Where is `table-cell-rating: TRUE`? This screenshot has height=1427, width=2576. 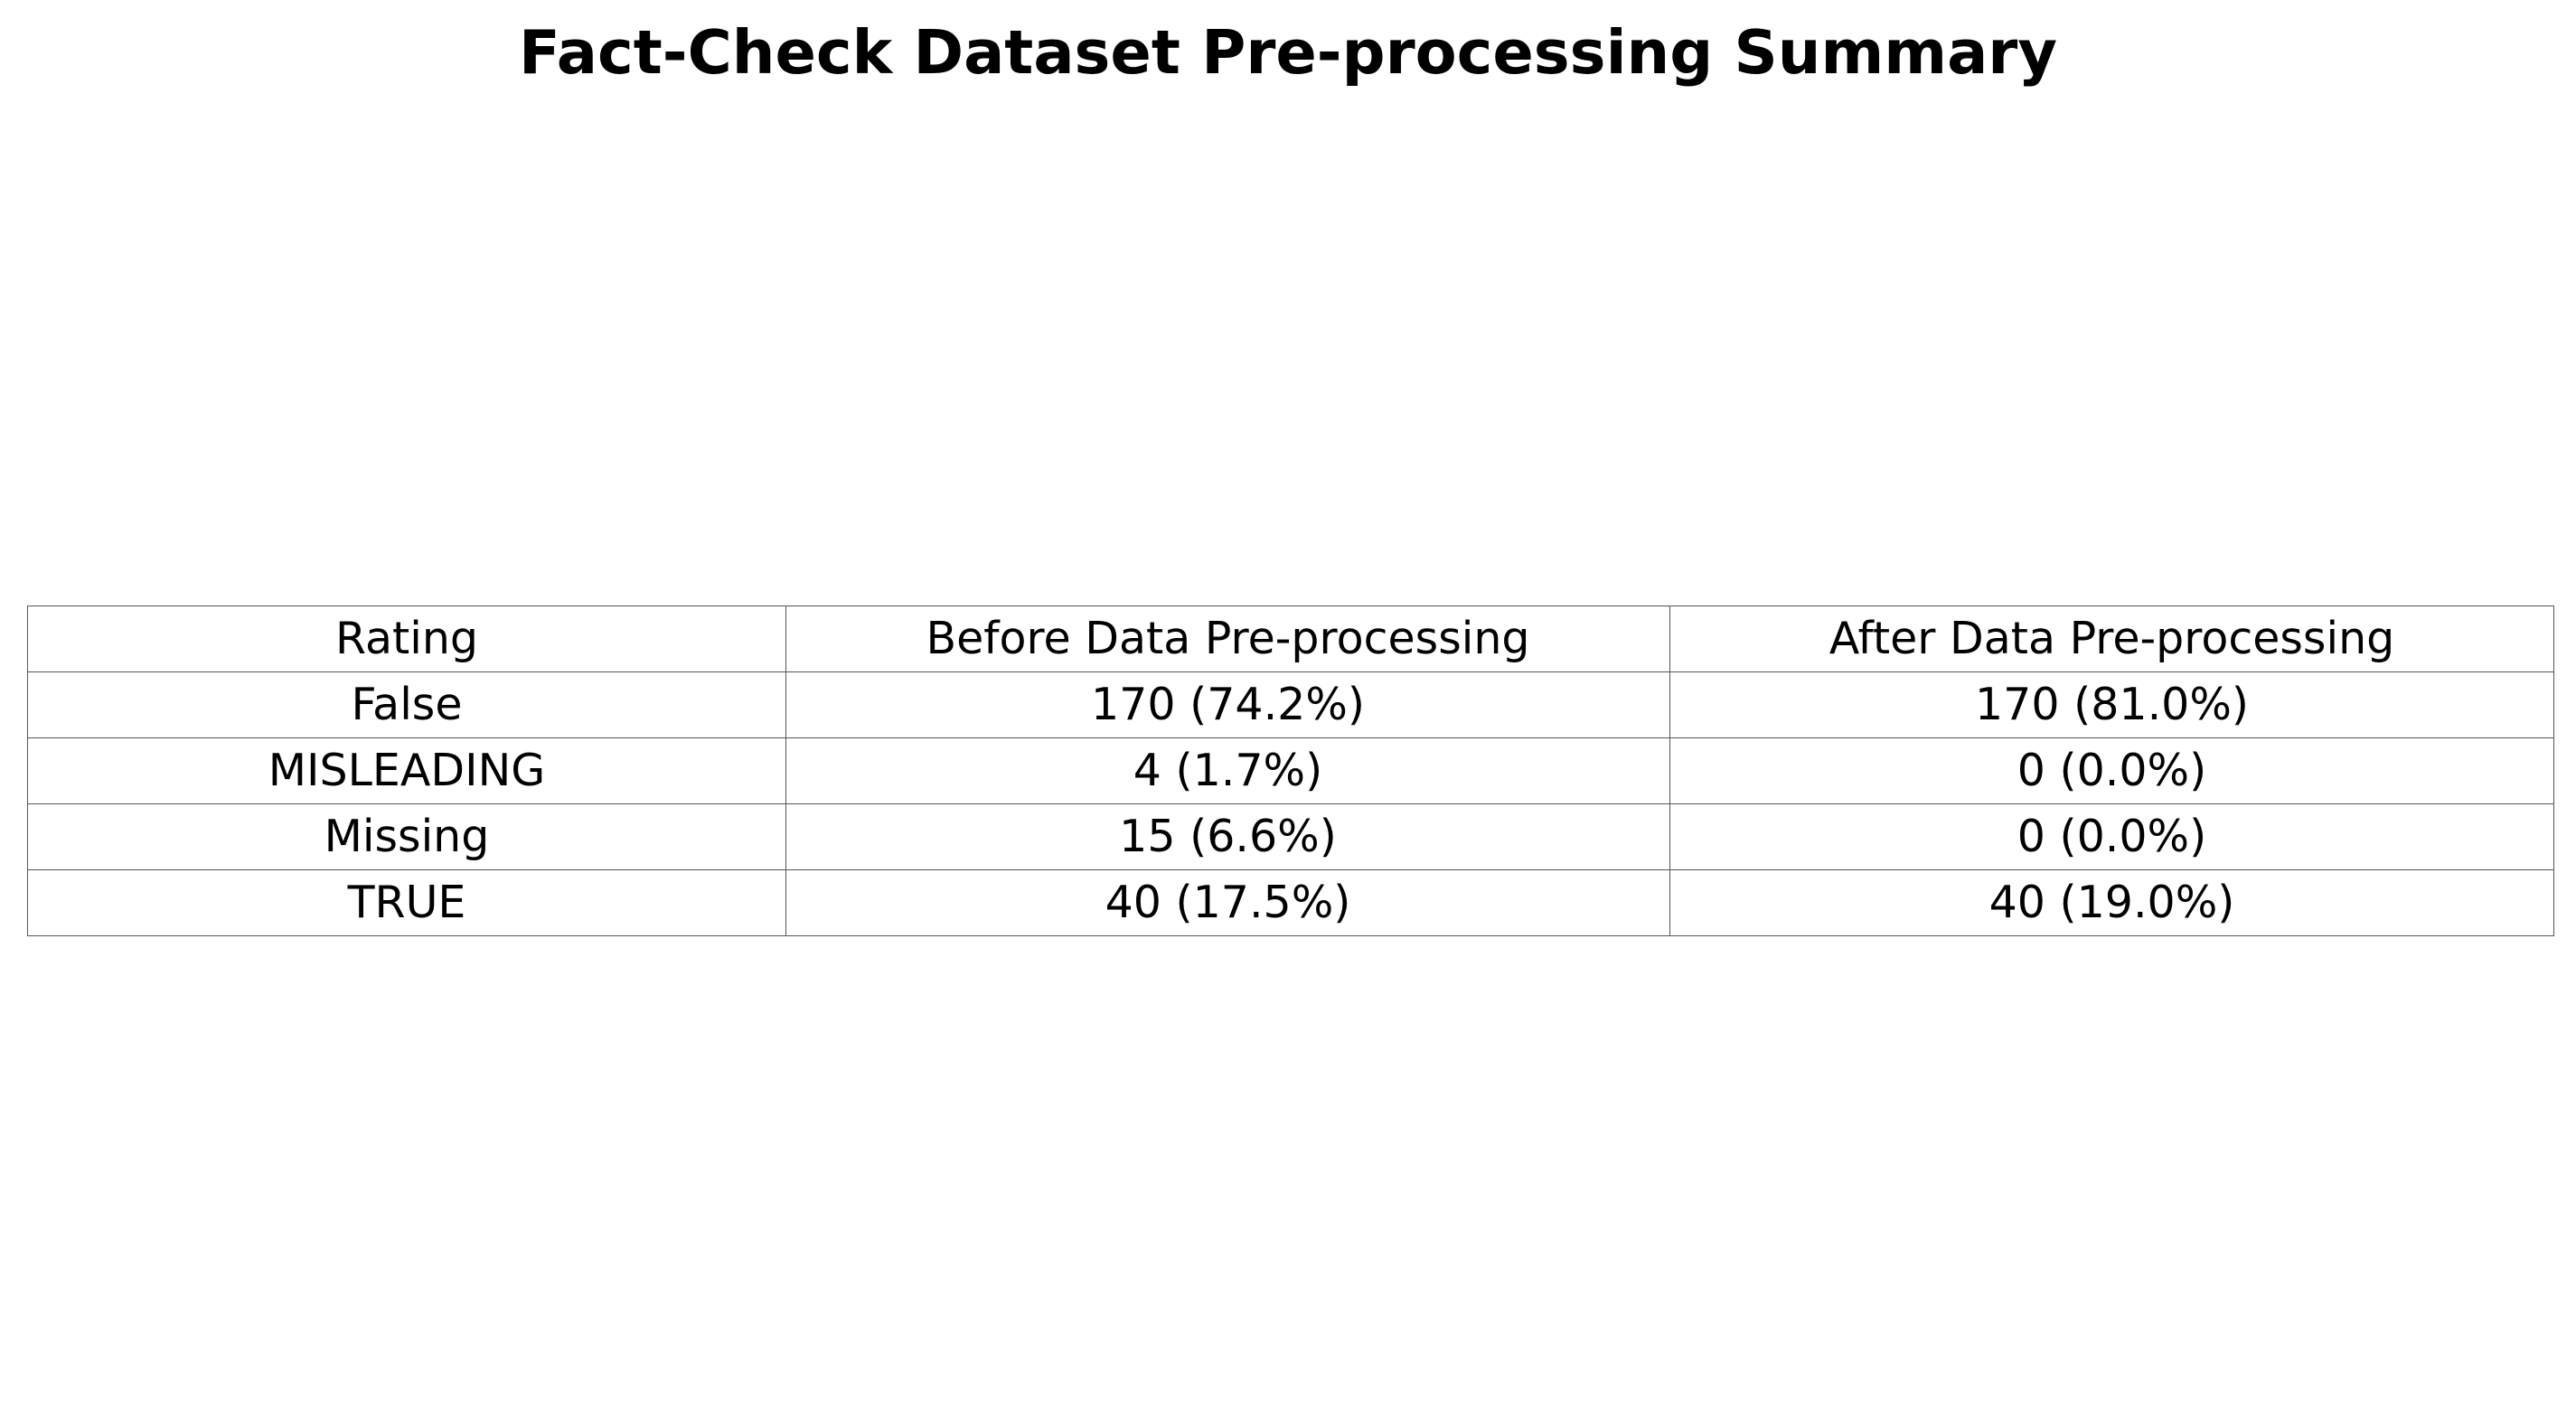
table-cell-rating: TRUE is located at coordinates (407, 902).